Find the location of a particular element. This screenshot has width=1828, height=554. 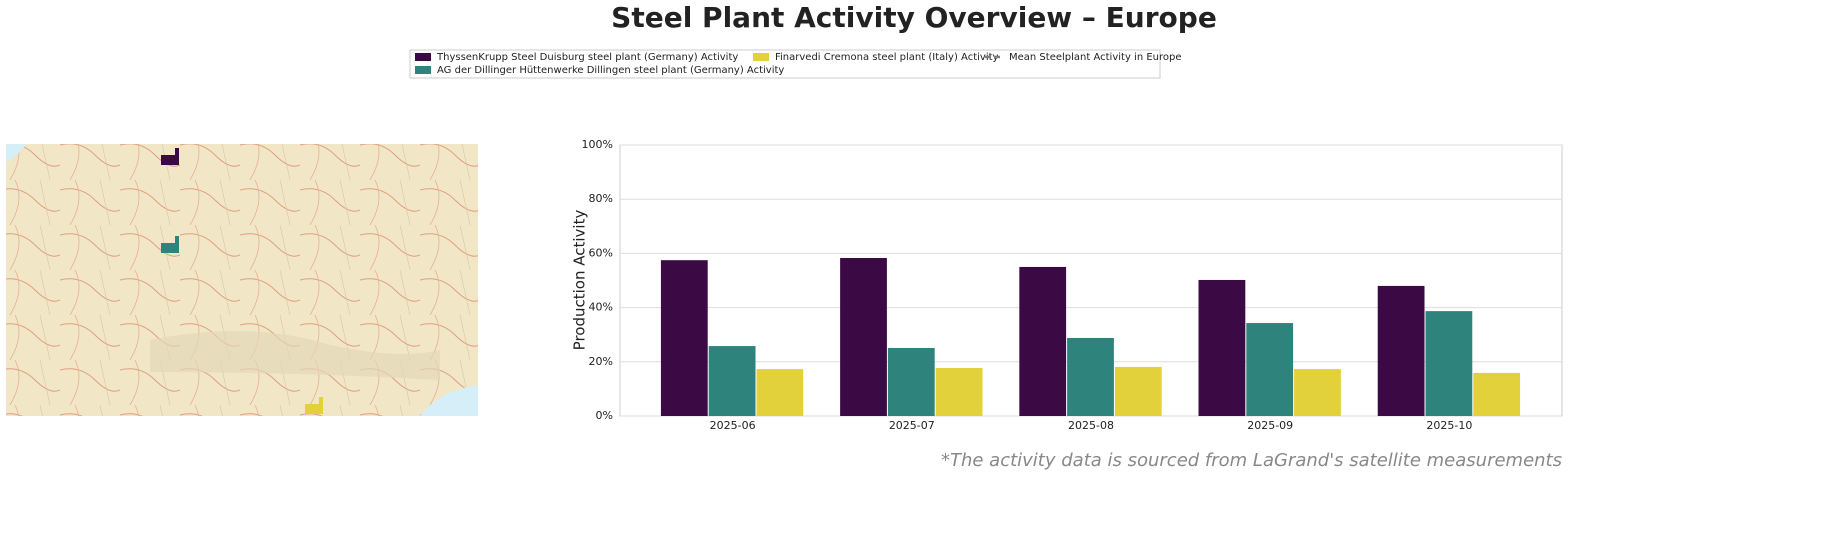

y-tick-label: 100% is located at coordinates (597, 144).